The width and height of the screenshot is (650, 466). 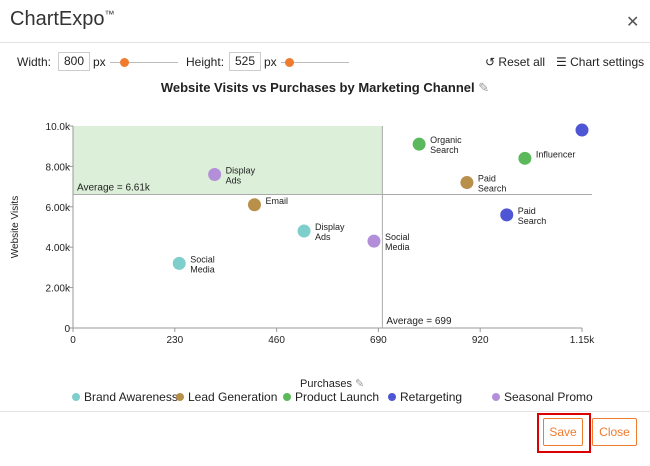 I want to click on x-tick-label: 690, so click(x=378, y=340).